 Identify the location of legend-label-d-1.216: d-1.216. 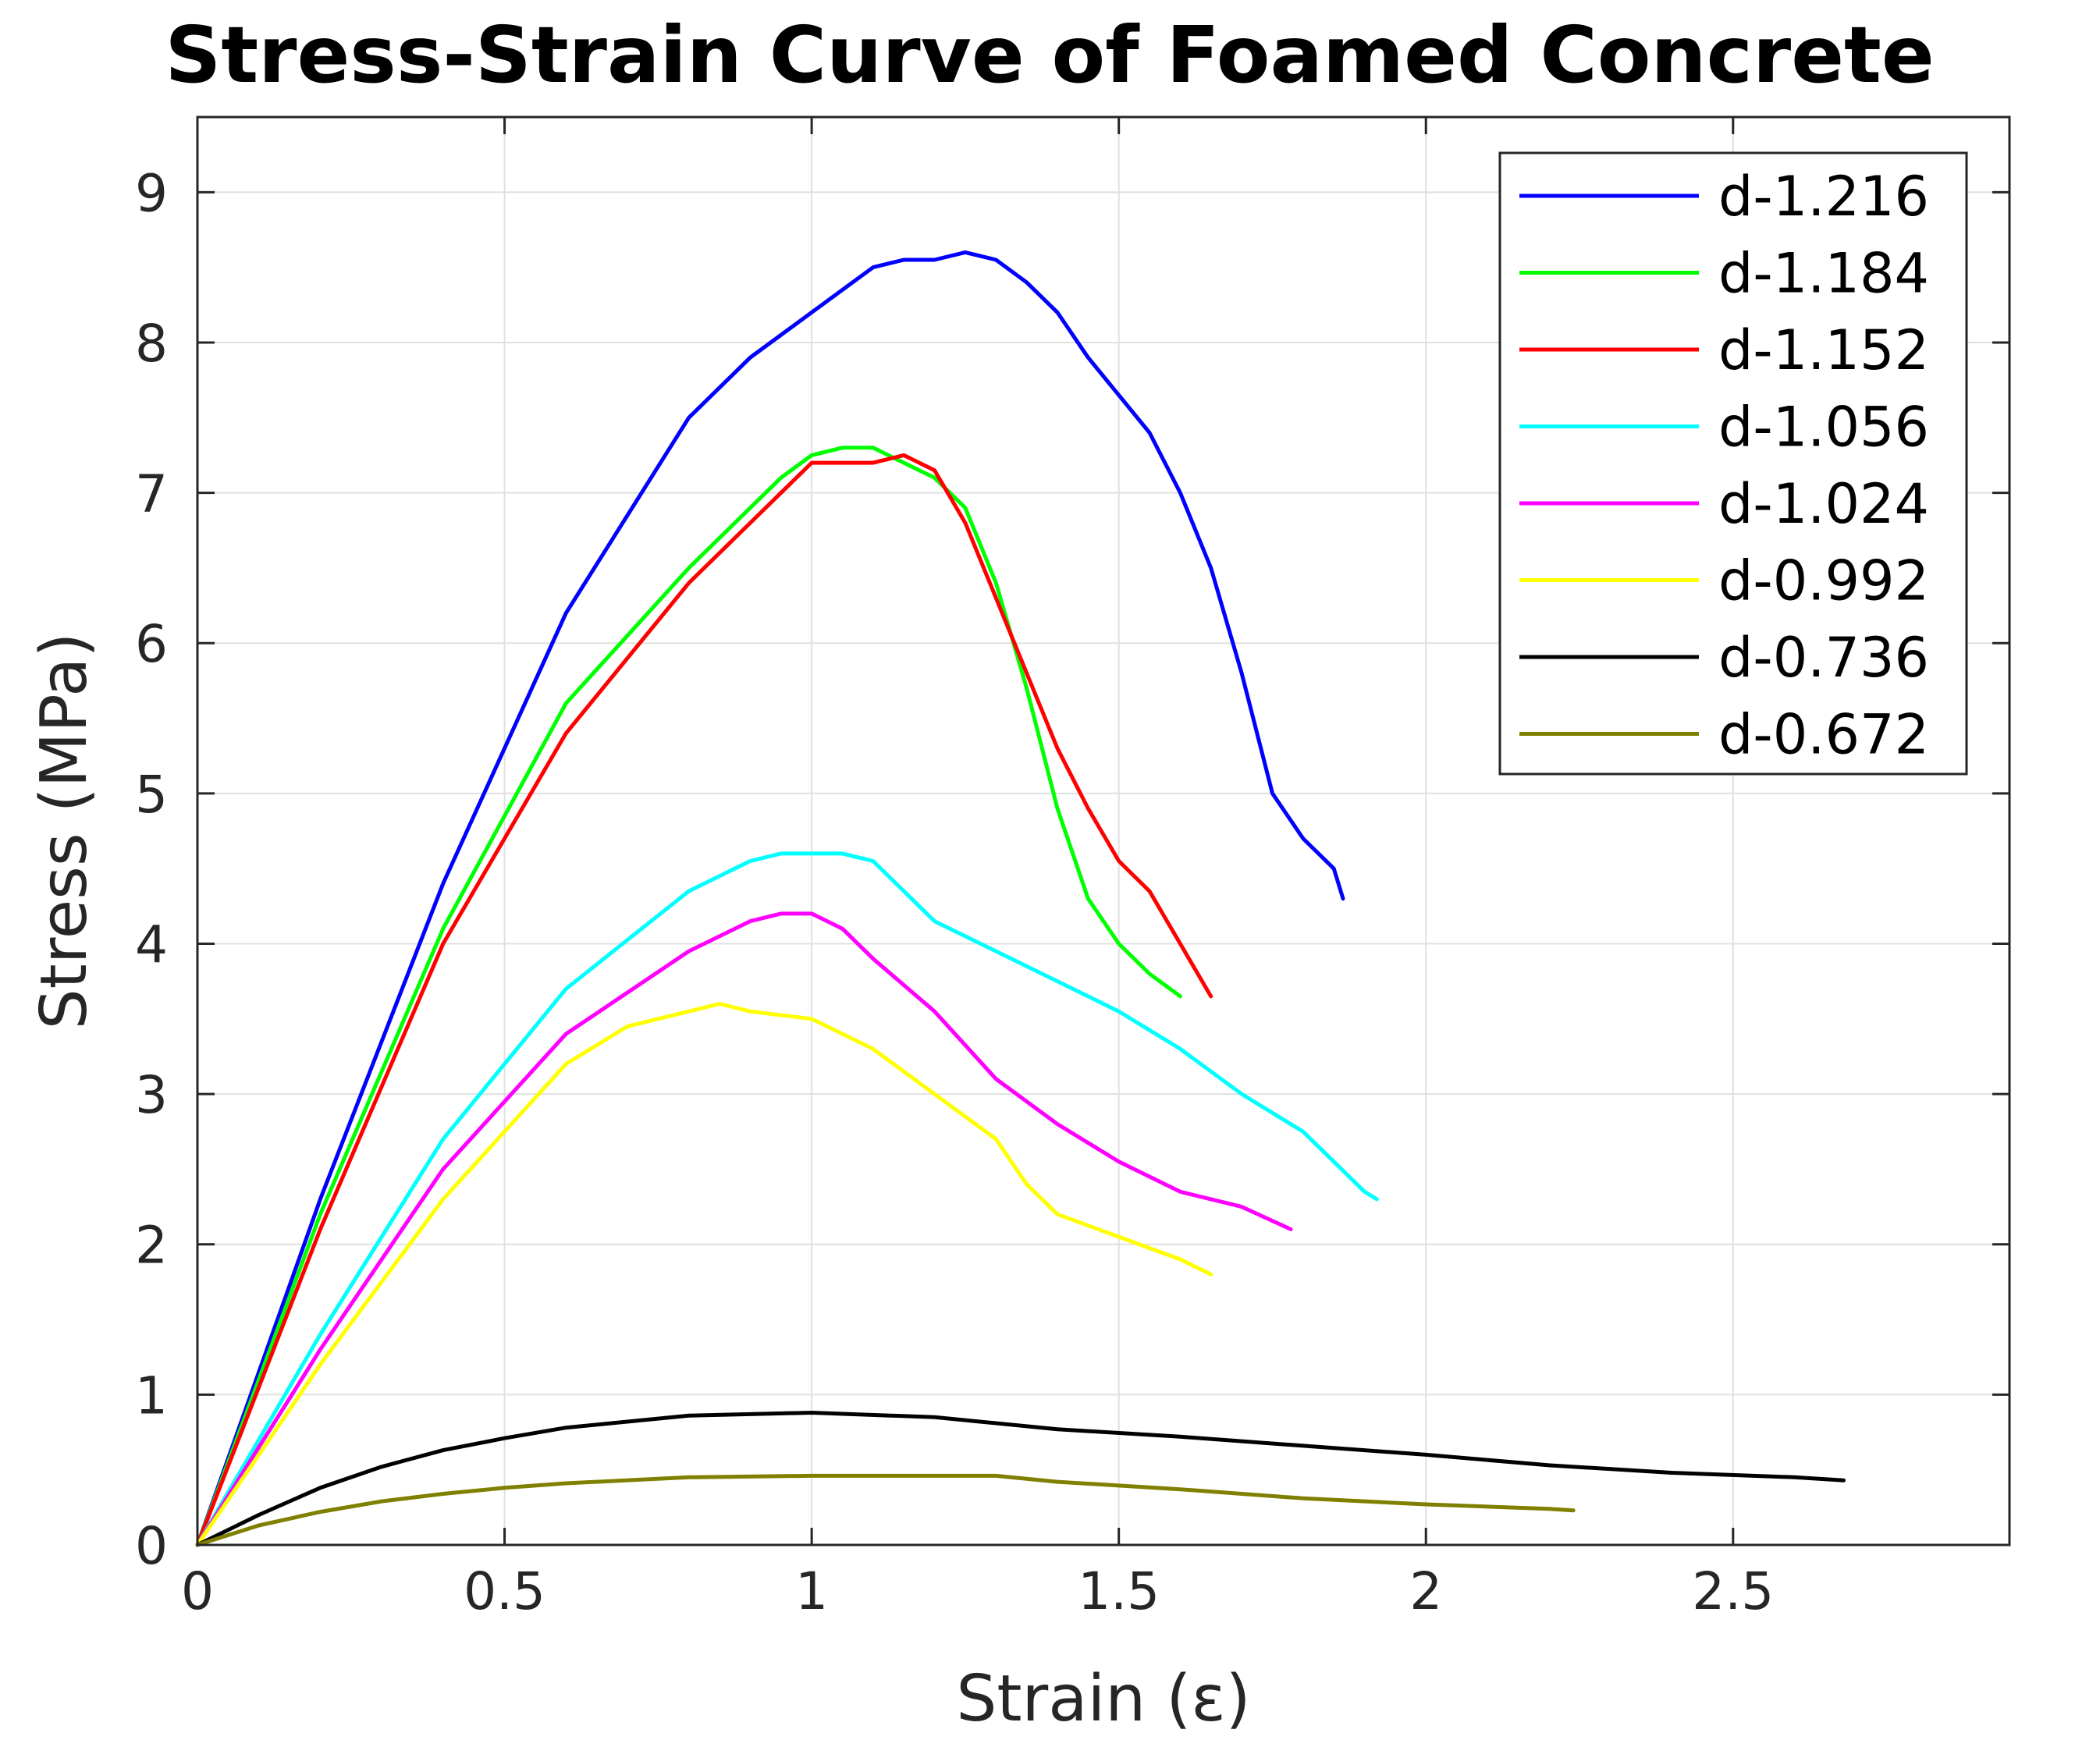
(1823, 197).